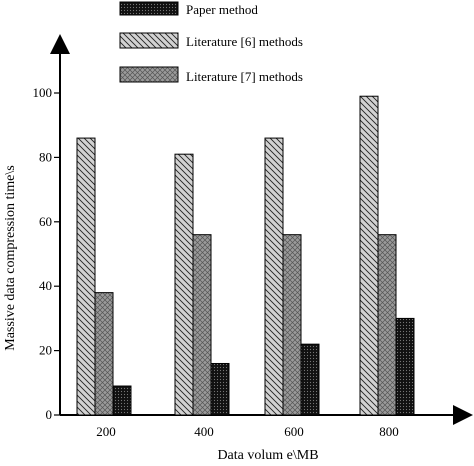  I want to click on y-tick-label: 20, so click(45, 350).